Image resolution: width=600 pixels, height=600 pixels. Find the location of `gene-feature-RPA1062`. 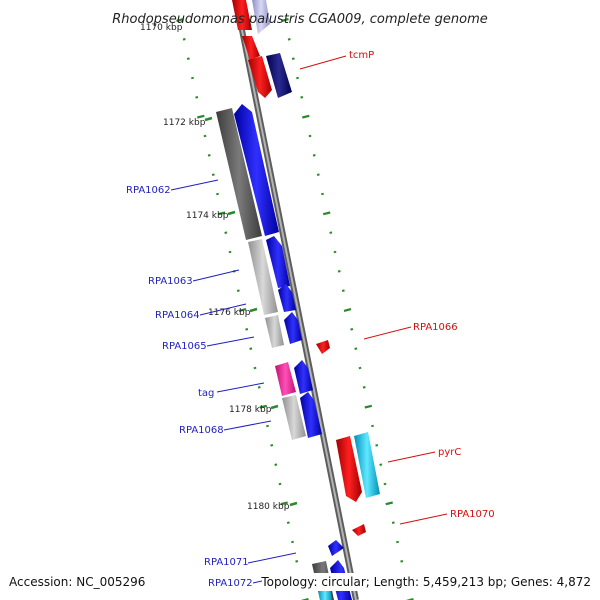

gene-feature-RPA1062 is located at coordinates (256, 170).